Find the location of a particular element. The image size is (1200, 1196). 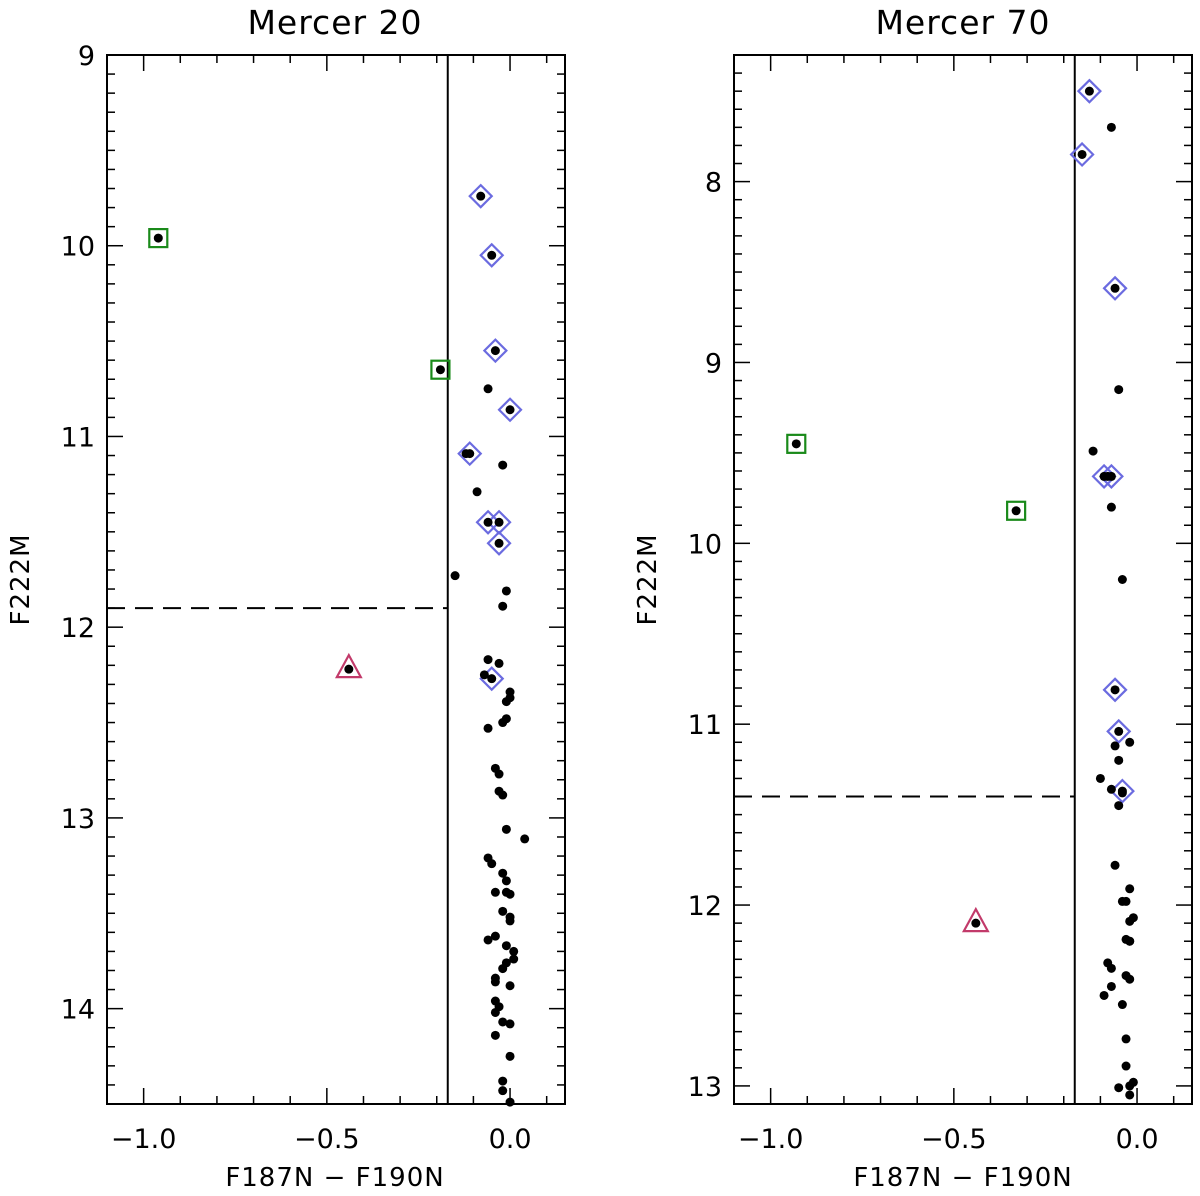

y-tick-label: 8 is located at coordinates (713, 183).